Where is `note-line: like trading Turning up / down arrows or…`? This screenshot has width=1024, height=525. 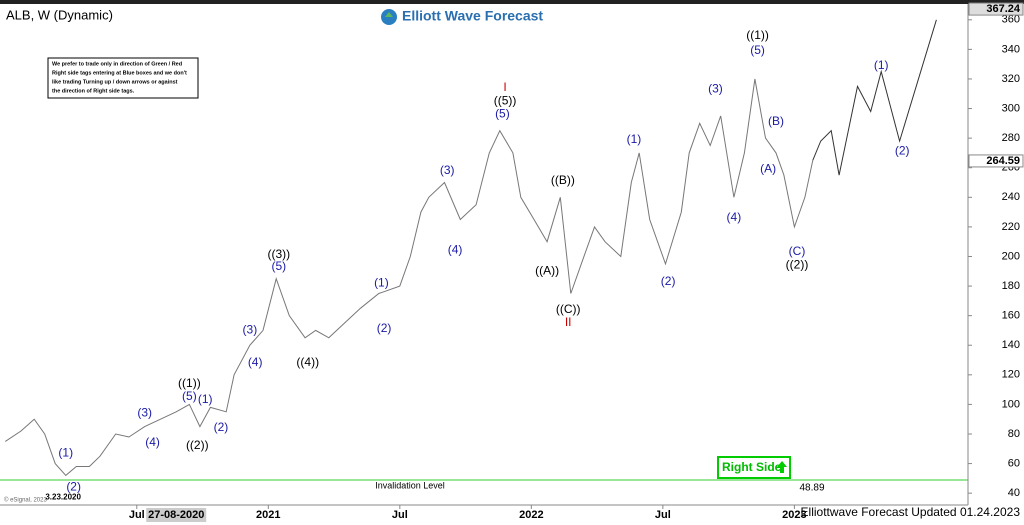 note-line: like trading Turning up / down arrows or… is located at coordinates (115, 82).